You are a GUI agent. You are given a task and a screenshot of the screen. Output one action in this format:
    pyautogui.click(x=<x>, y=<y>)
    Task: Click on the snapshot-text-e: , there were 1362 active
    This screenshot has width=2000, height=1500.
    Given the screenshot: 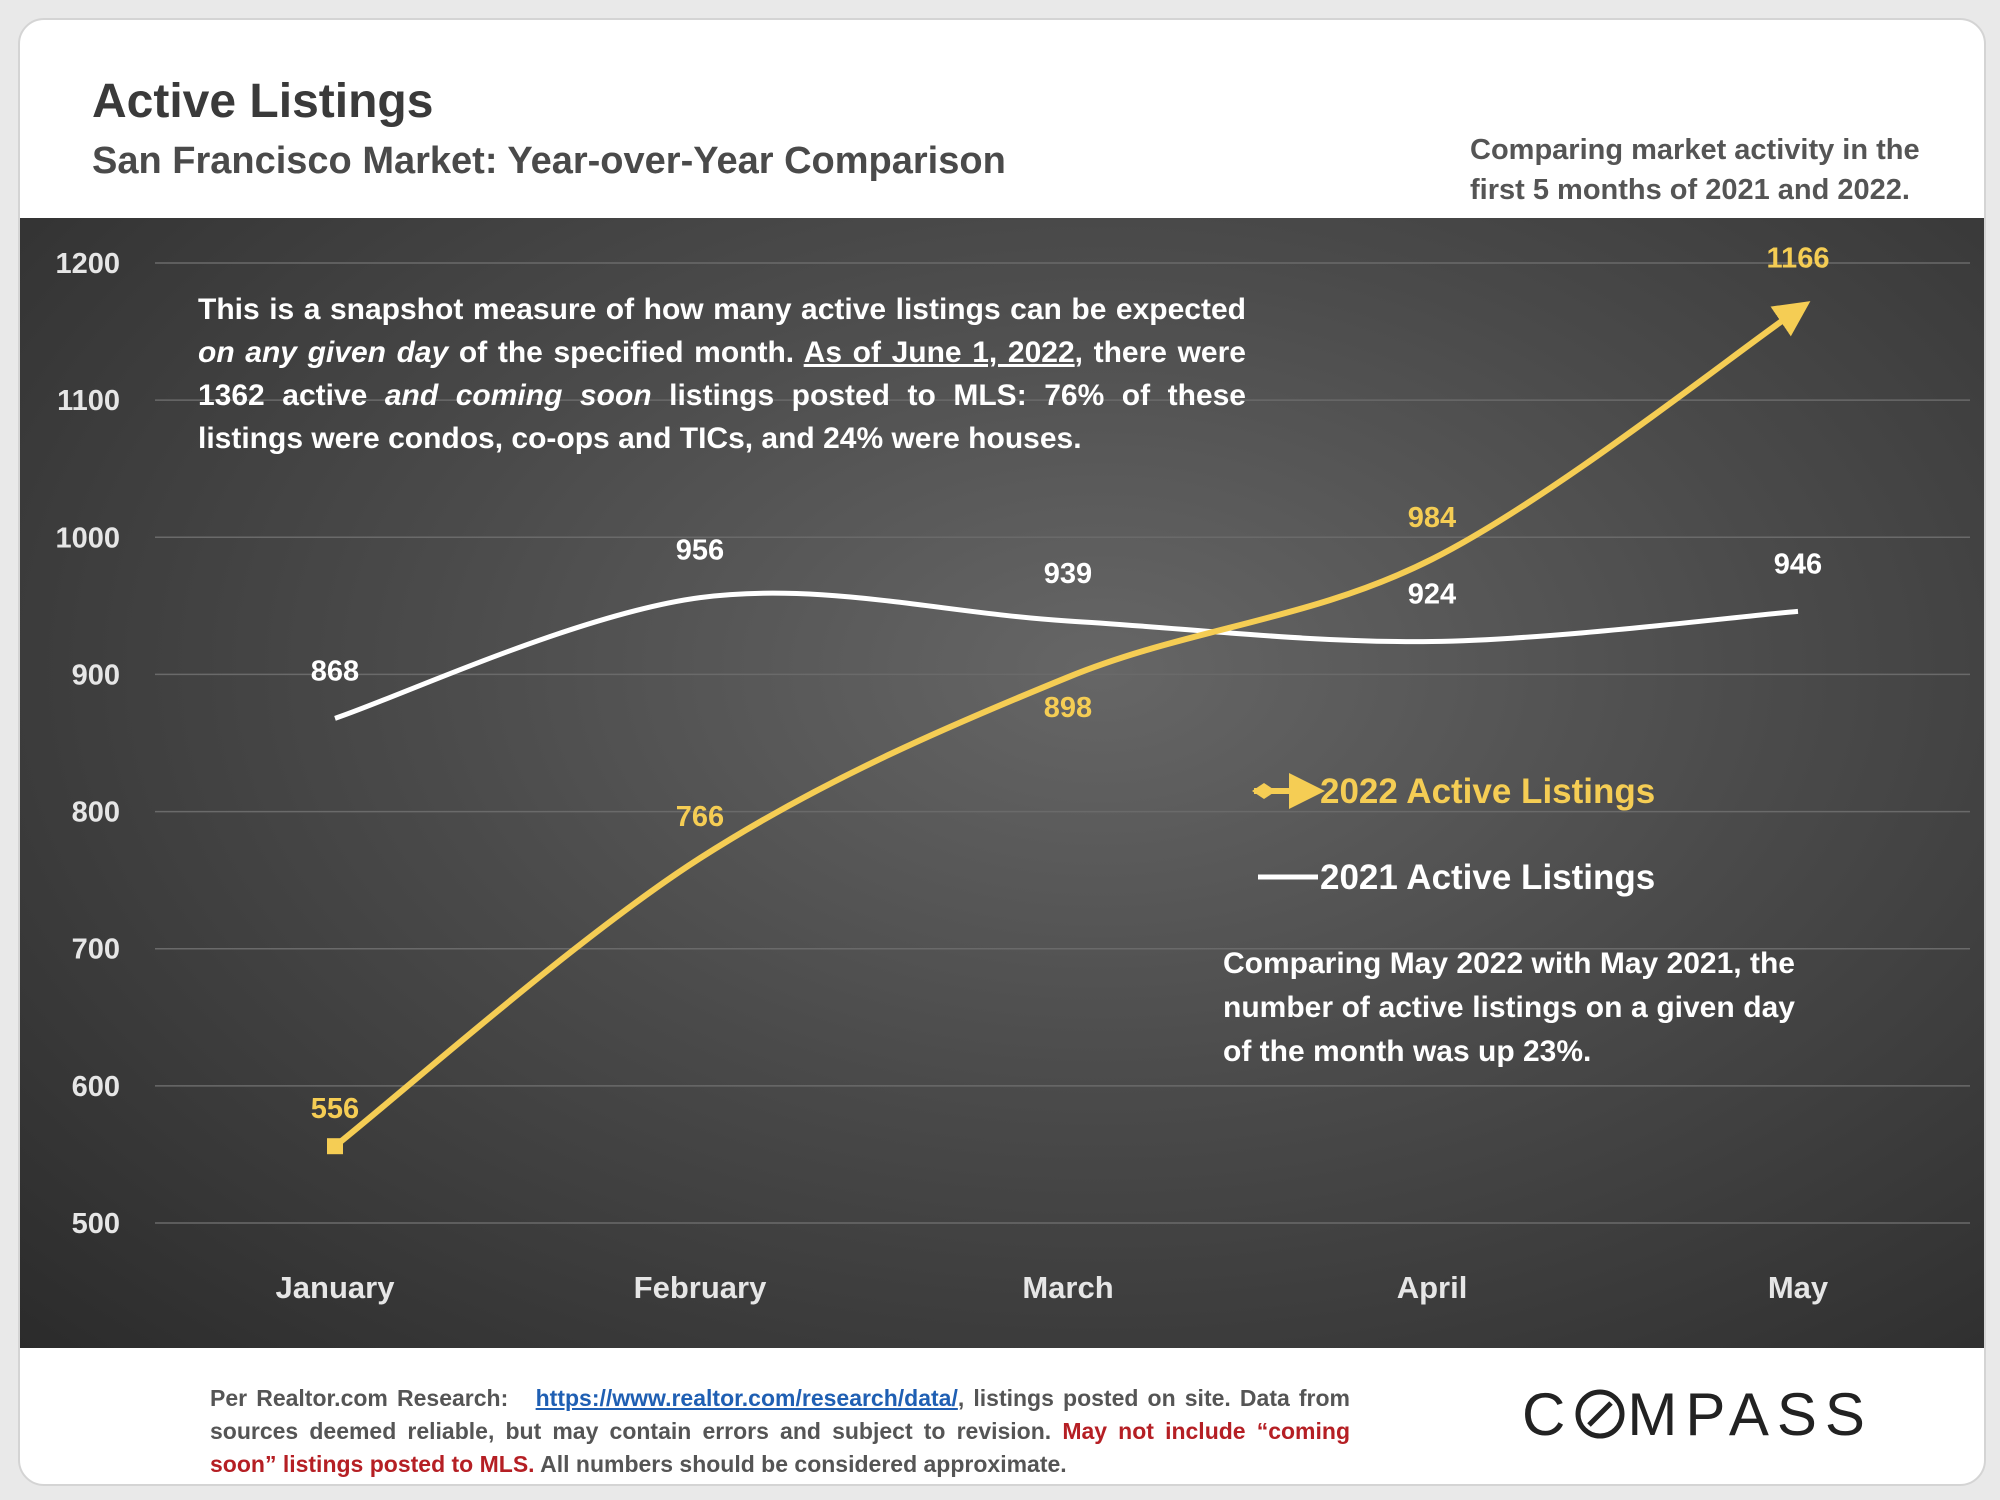 What is the action you would take?
    pyautogui.click(x=722, y=374)
    